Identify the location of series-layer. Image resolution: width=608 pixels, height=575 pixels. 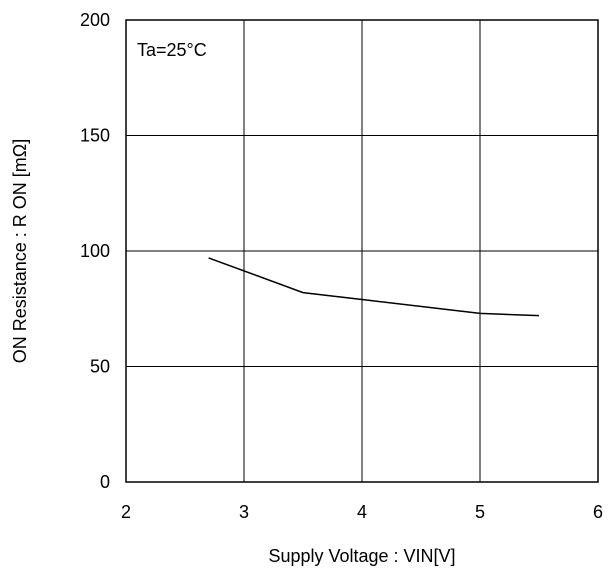
(374, 287).